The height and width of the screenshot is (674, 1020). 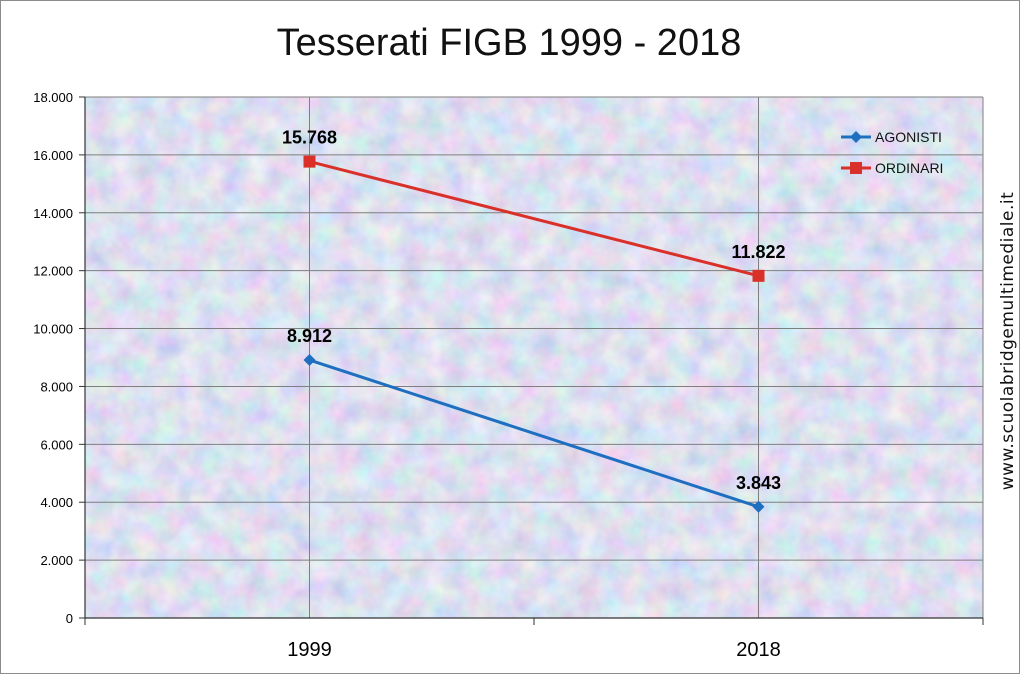 I want to click on y-tick-label: 10.000, so click(x=53, y=329).